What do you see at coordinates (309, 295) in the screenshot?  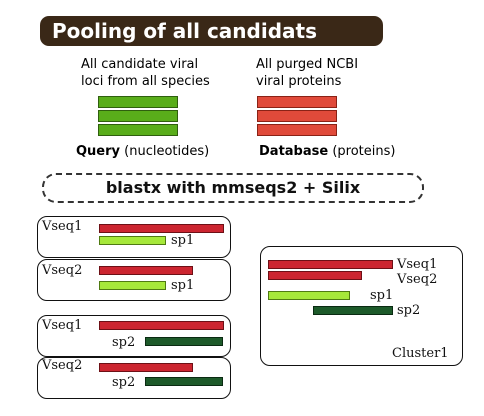 I see `cluster-sp1-bar` at bounding box center [309, 295].